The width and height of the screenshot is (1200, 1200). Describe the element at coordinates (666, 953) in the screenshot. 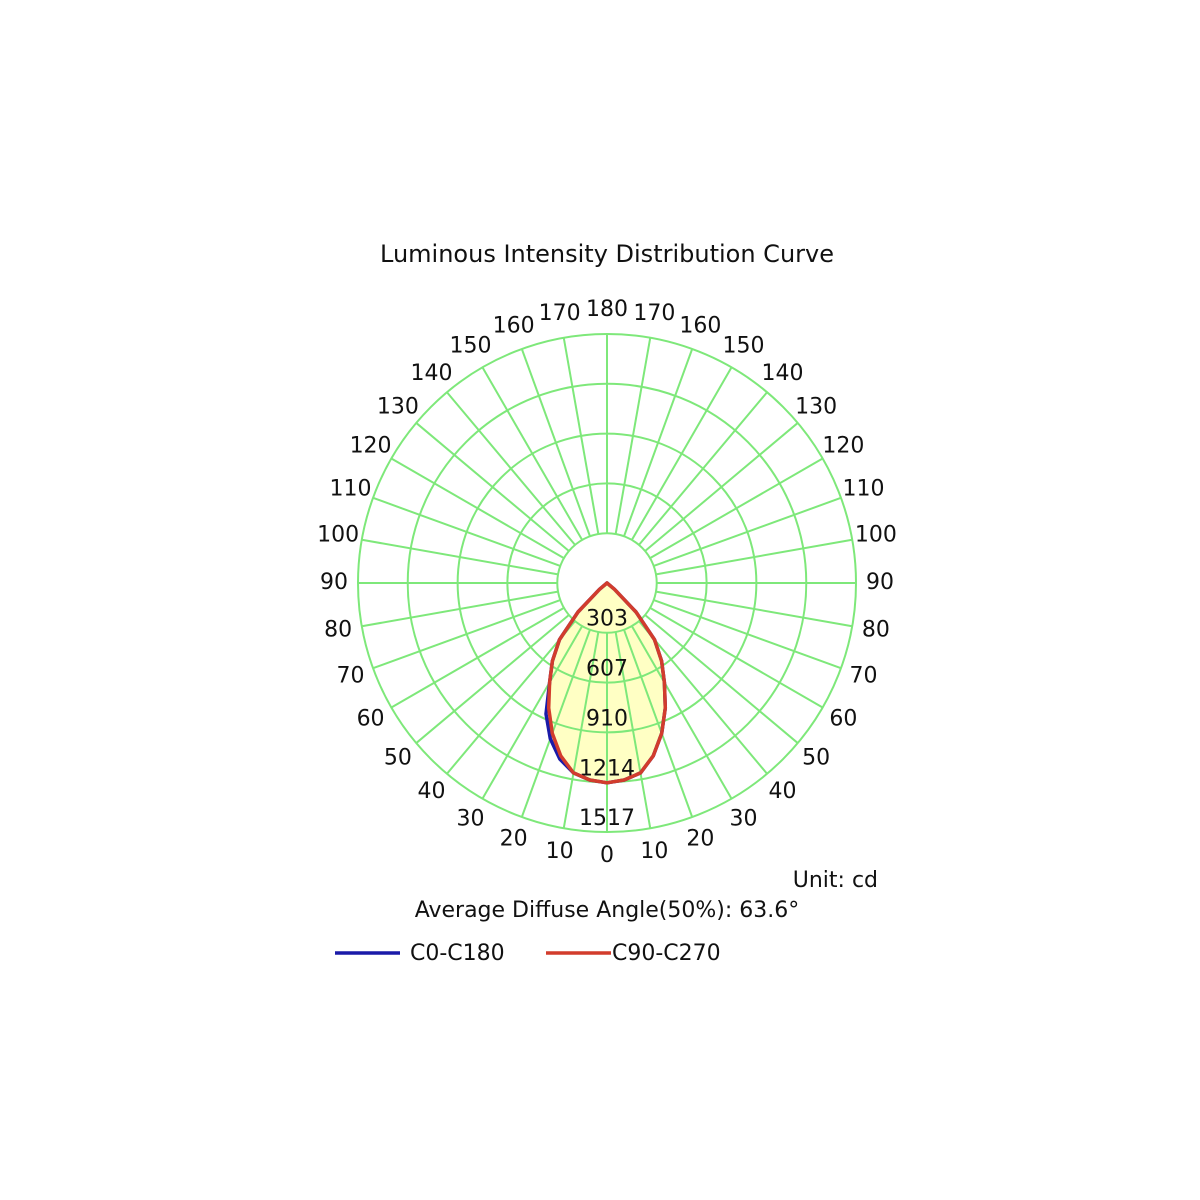

I see `legend-label: C90-C270` at that location.